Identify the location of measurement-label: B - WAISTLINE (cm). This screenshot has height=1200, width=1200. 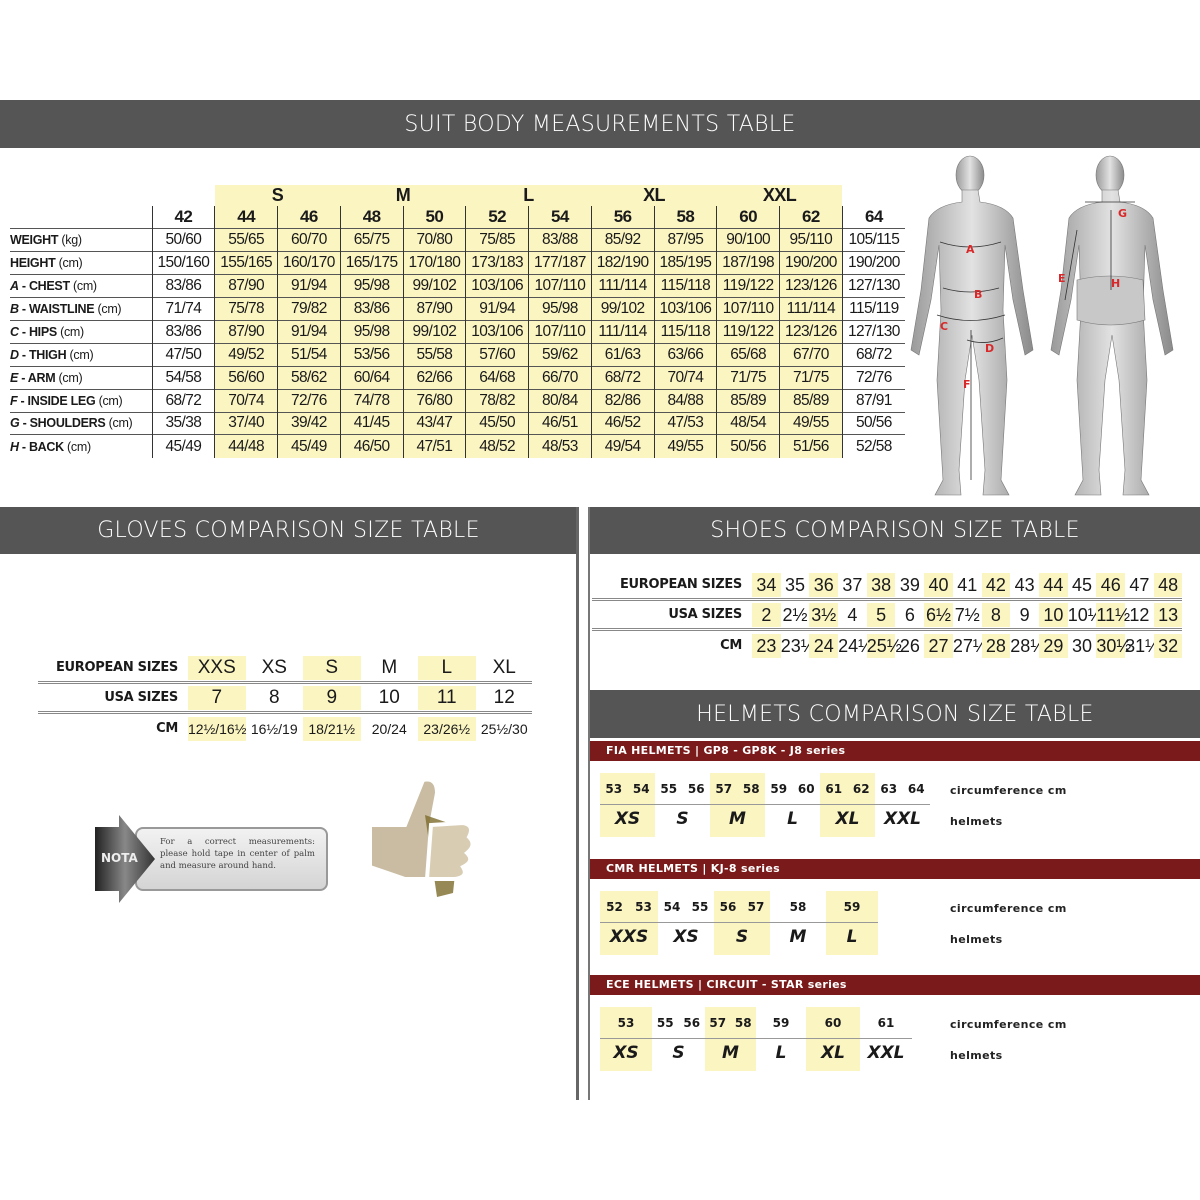
(81, 309).